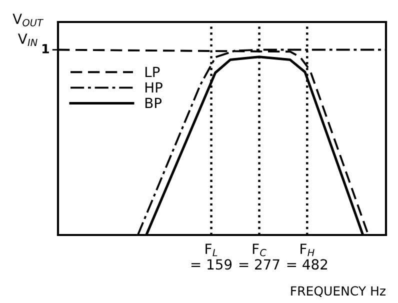  I want to click on x-axis-title: FREQUENCY Hz, so click(338, 292).